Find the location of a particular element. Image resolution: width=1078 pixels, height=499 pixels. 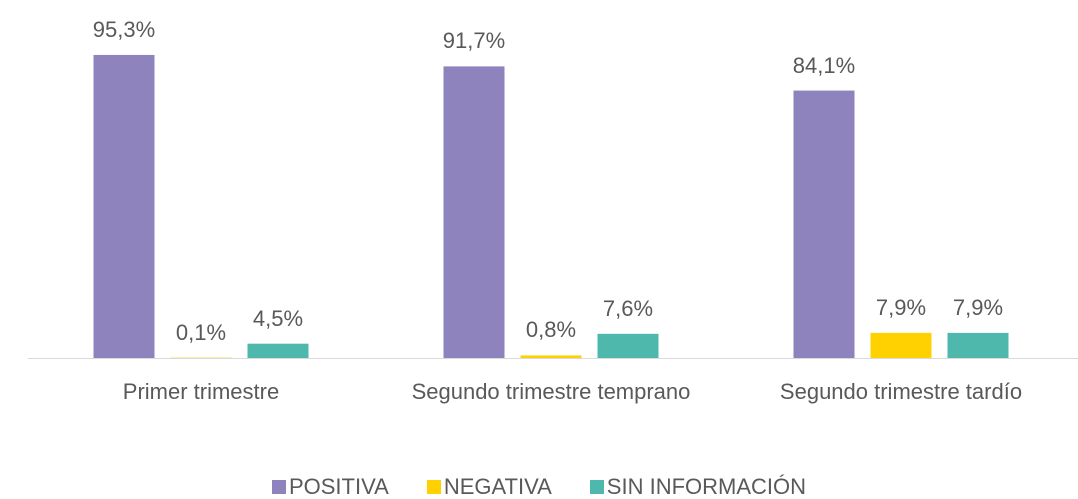

legend: POSITIVA NEGATIVA SIN INFORMACIÓN is located at coordinates (539, 486).